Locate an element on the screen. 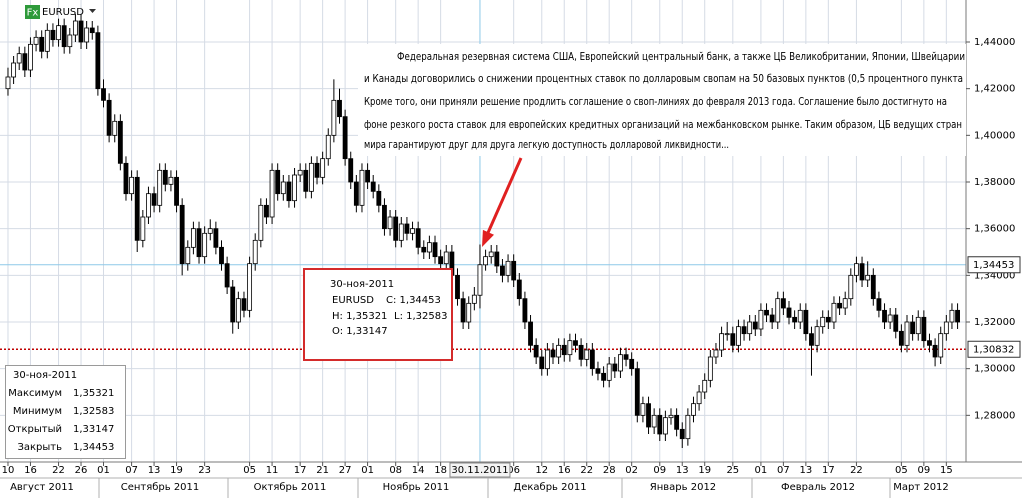 This screenshot has width=1022, height=498. tooltip-low: L: 1,32583 is located at coordinates (420, 316).